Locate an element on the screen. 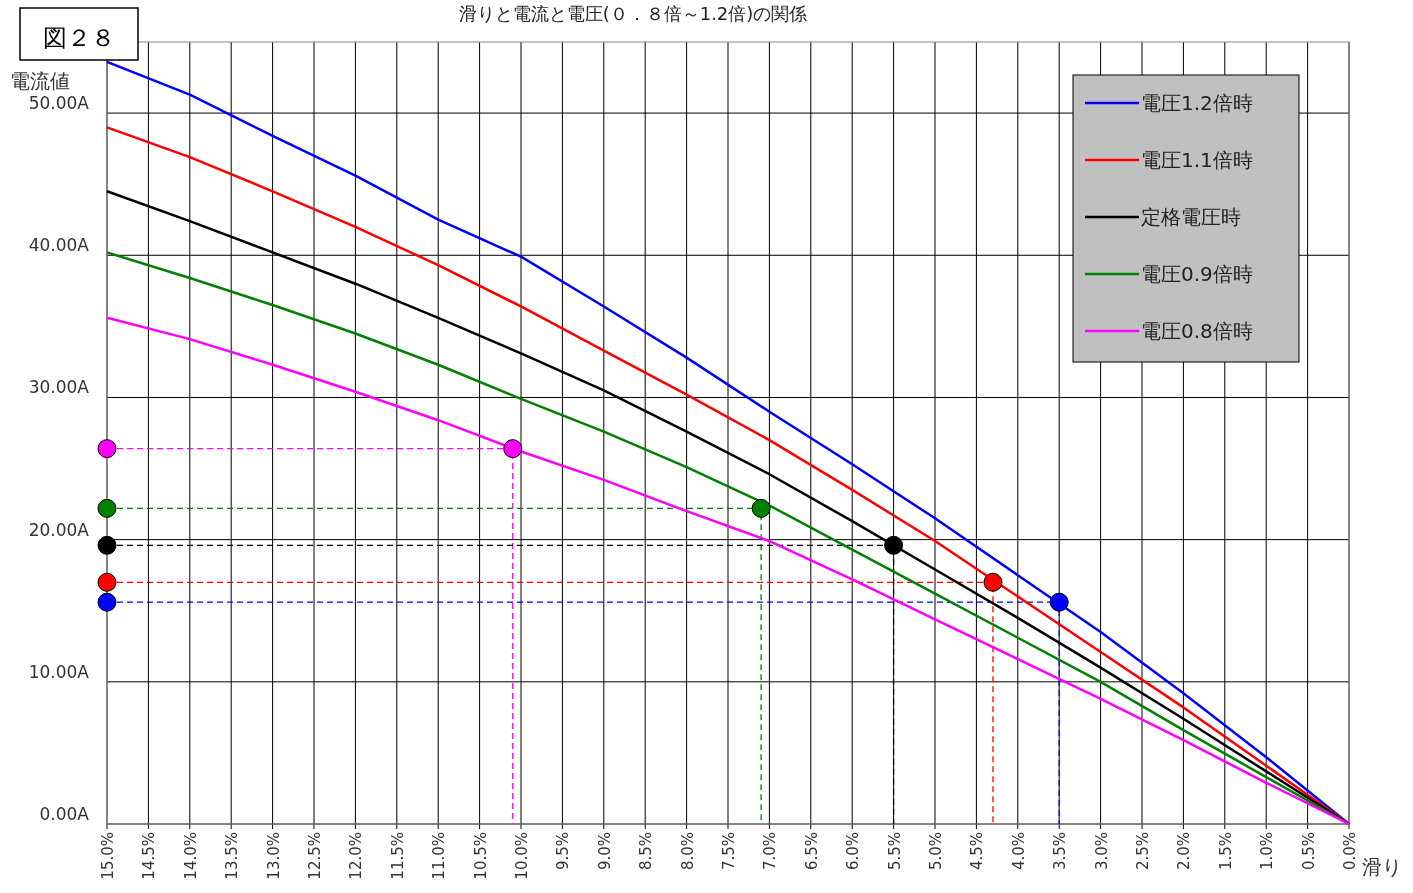 Image resolution: width=1413 pixels, height=893 pixels. chart-title: 滑りと電流と電圧(０．８倍～1.2倍)の関係 is located at coordinates (633, 13).